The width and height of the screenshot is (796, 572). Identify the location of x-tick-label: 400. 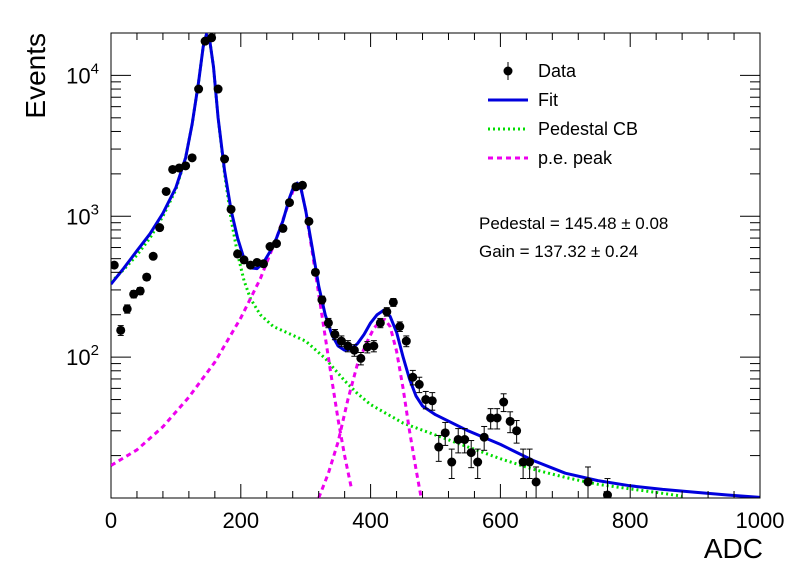
(370, 520).